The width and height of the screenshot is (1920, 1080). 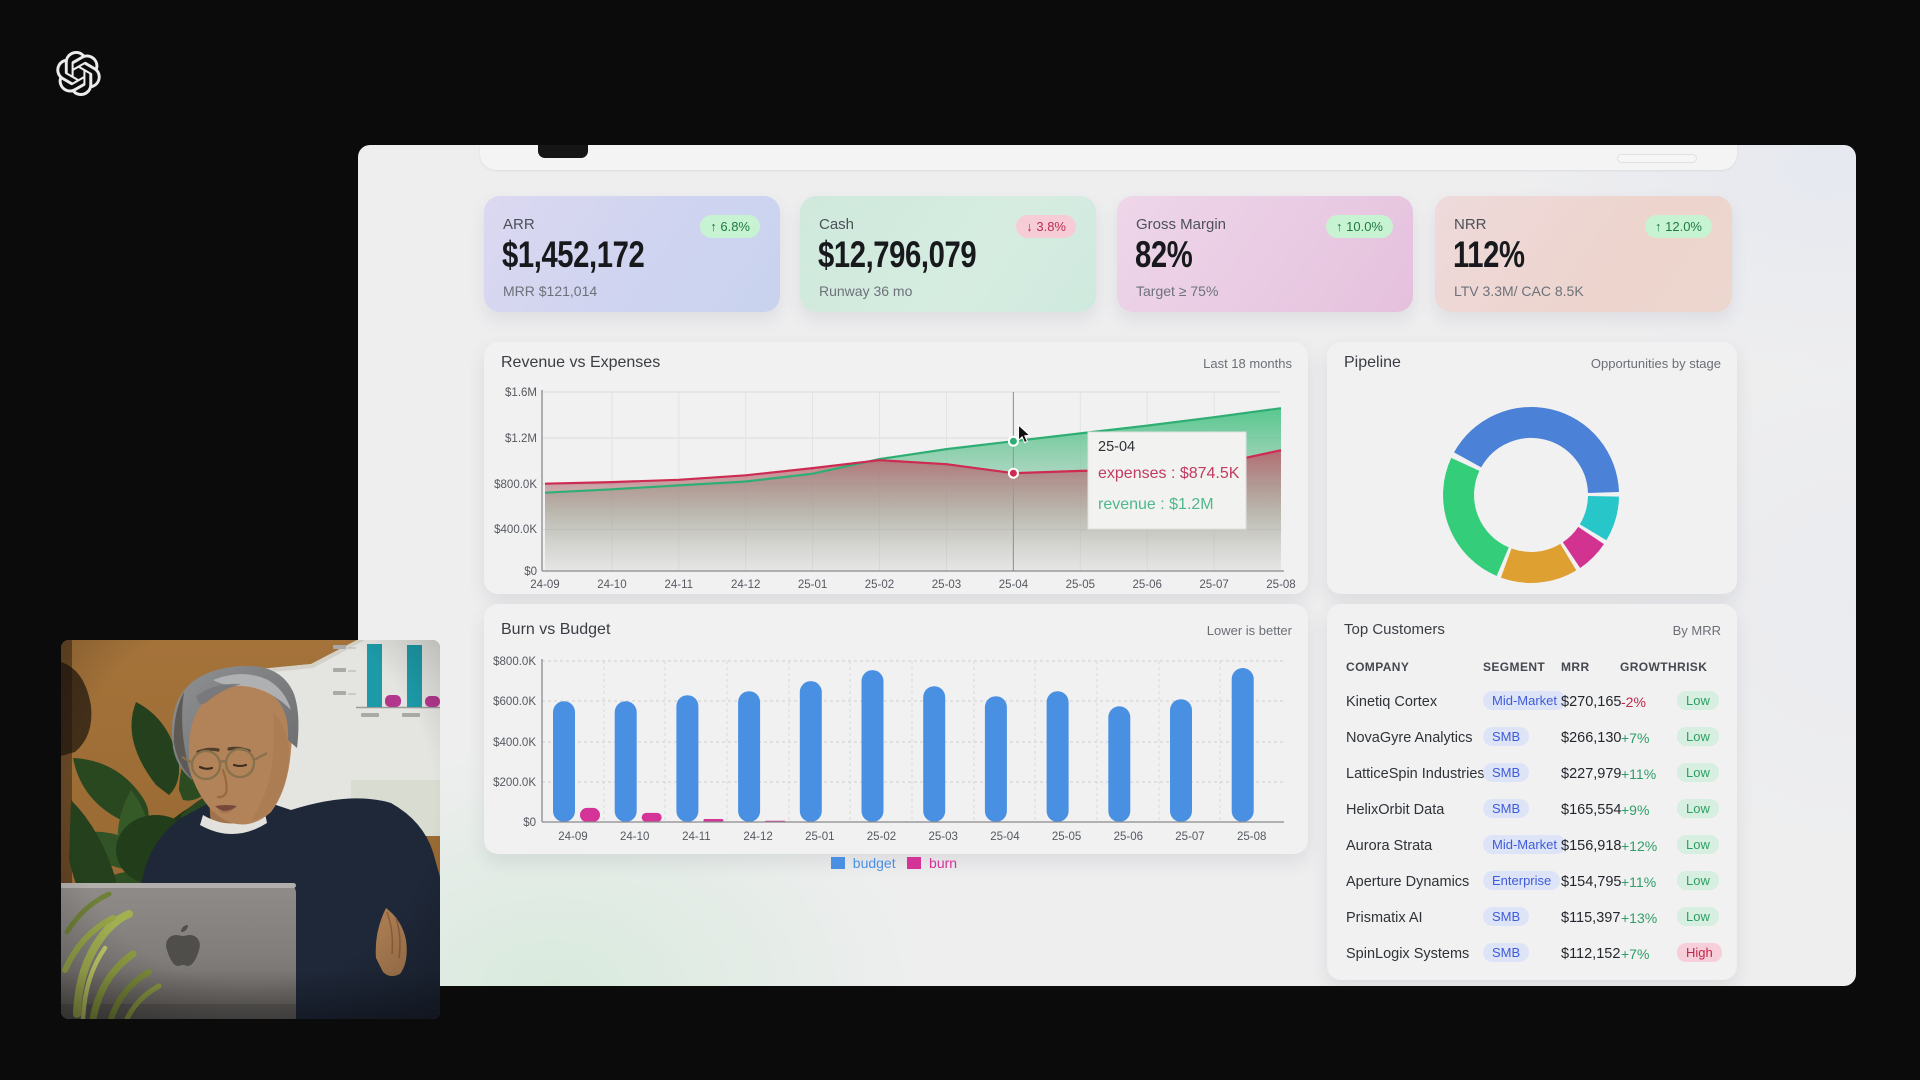 What do you see at coordinates (1156, 504) in the screenshot?
I see `svg-text: revenue : $1.2M` at bounding box center [1156, 504].